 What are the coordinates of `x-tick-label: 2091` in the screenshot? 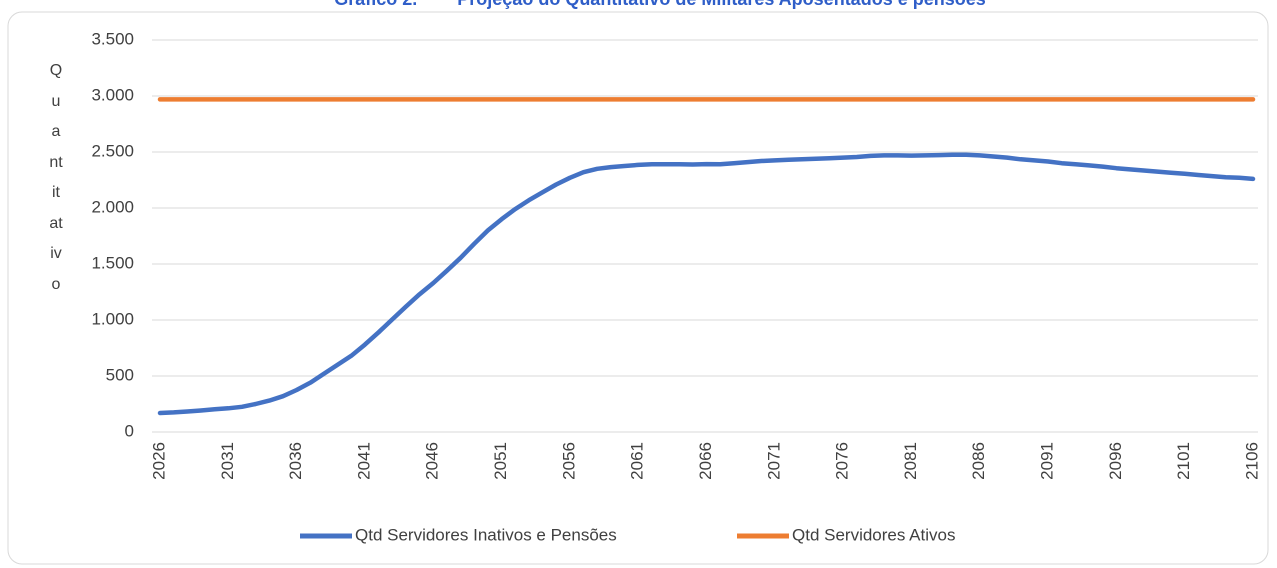 It's located at (1047, 461).